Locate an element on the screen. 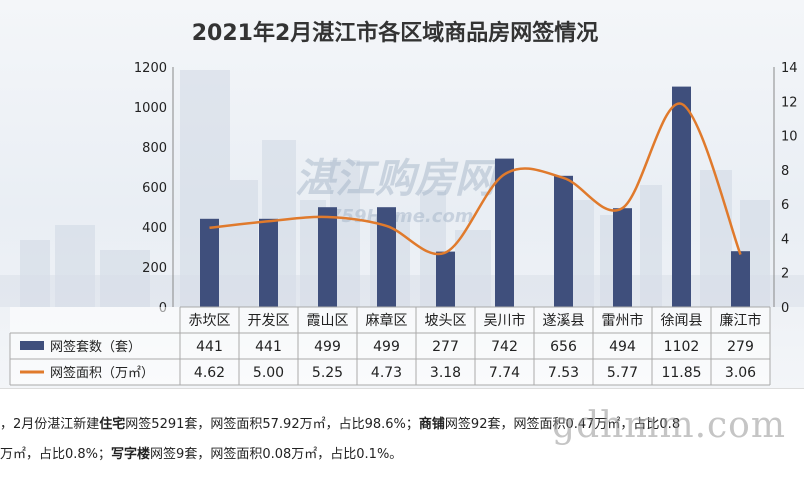  summary-line-2: 万㎡，占比0.8%；写字楼网签9套，网签面积0.08万㎡，占比0.1%。 is located at coordinates (402, 455).